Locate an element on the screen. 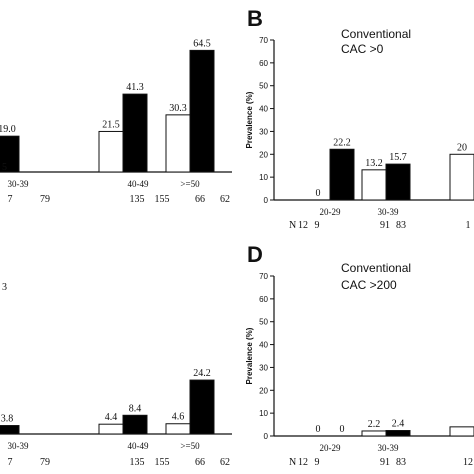  bar-value-label: 2.4 is located at coordinates (398, 424).